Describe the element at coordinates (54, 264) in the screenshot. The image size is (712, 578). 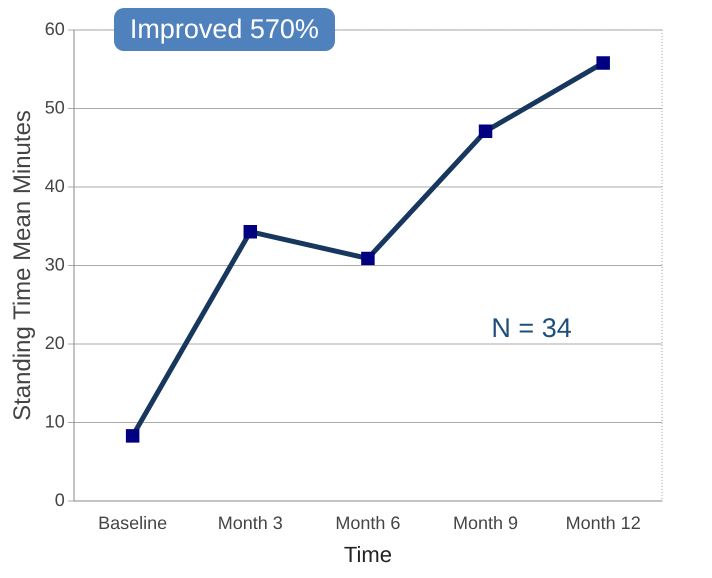
I see `y-tick-label: 30` at that location.